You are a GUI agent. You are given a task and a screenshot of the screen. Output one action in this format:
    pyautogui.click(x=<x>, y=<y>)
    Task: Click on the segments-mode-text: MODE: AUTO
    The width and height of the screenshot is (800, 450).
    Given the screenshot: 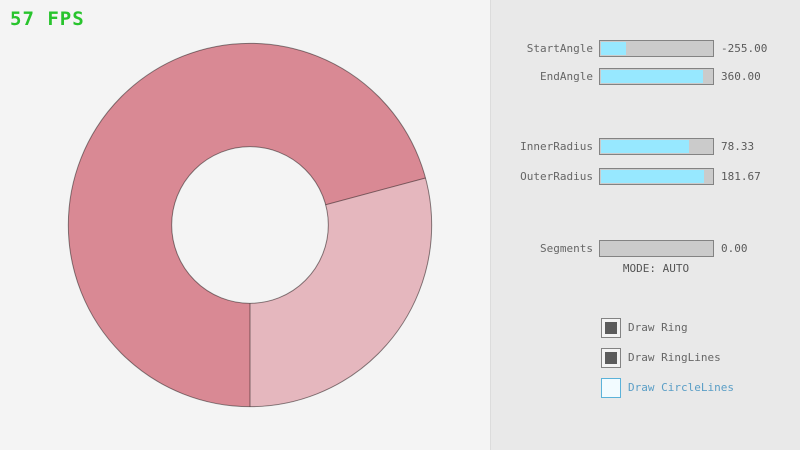 What is the action you would take?
    pyautogui.click(x=656, y=268)
    